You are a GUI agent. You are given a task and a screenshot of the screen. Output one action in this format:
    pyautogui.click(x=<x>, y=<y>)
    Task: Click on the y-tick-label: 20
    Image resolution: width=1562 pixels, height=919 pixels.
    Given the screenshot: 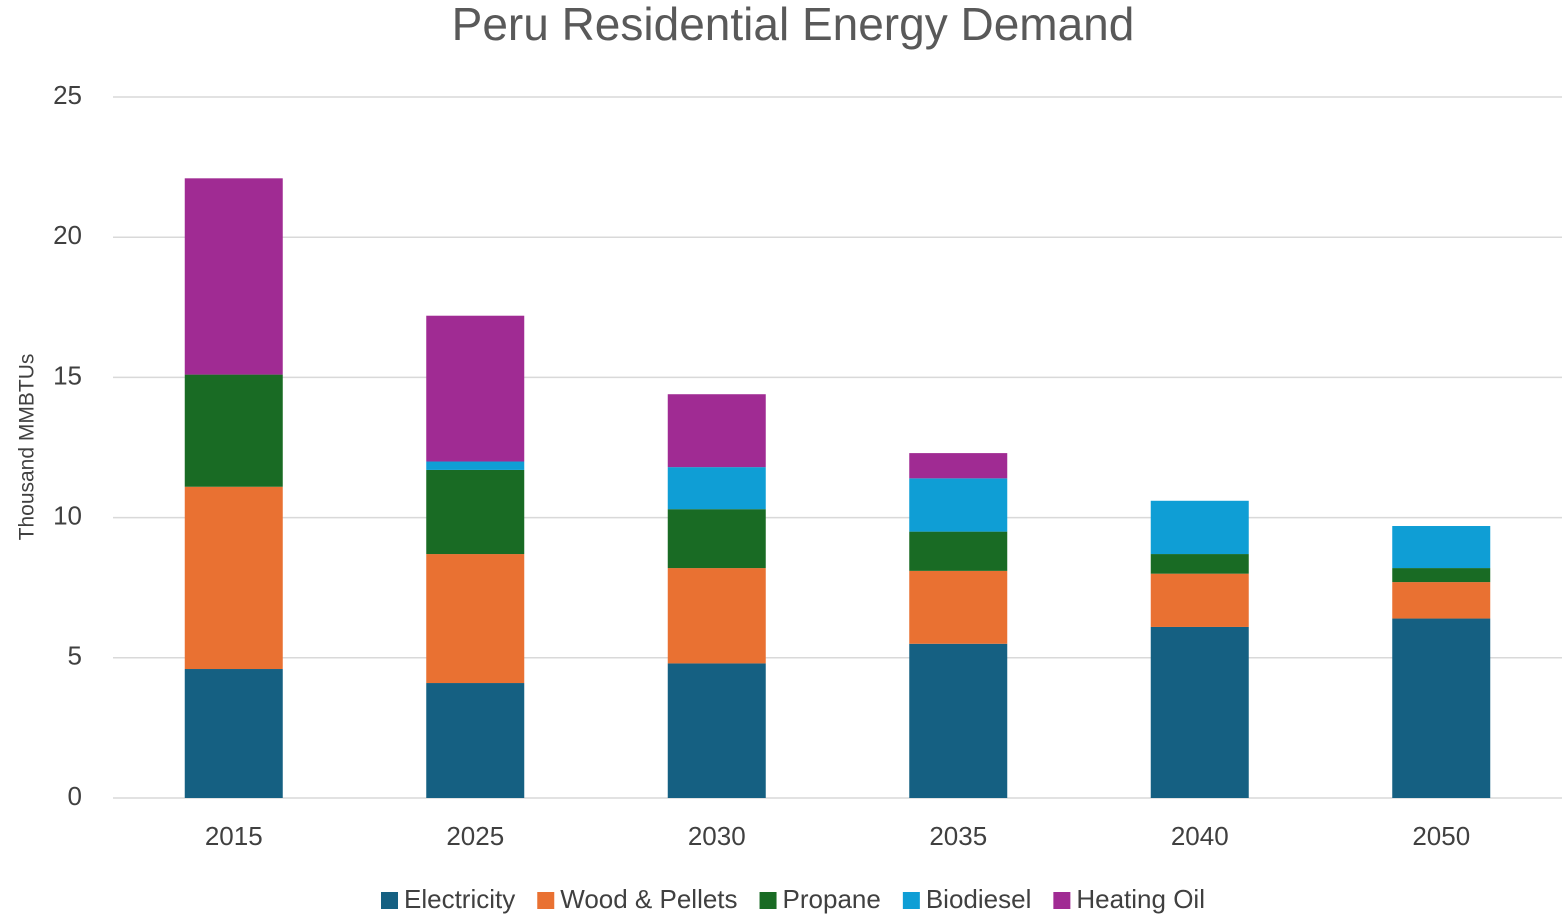 What is the action you would take?
    pyautogui.click(x=67, y=235)
    